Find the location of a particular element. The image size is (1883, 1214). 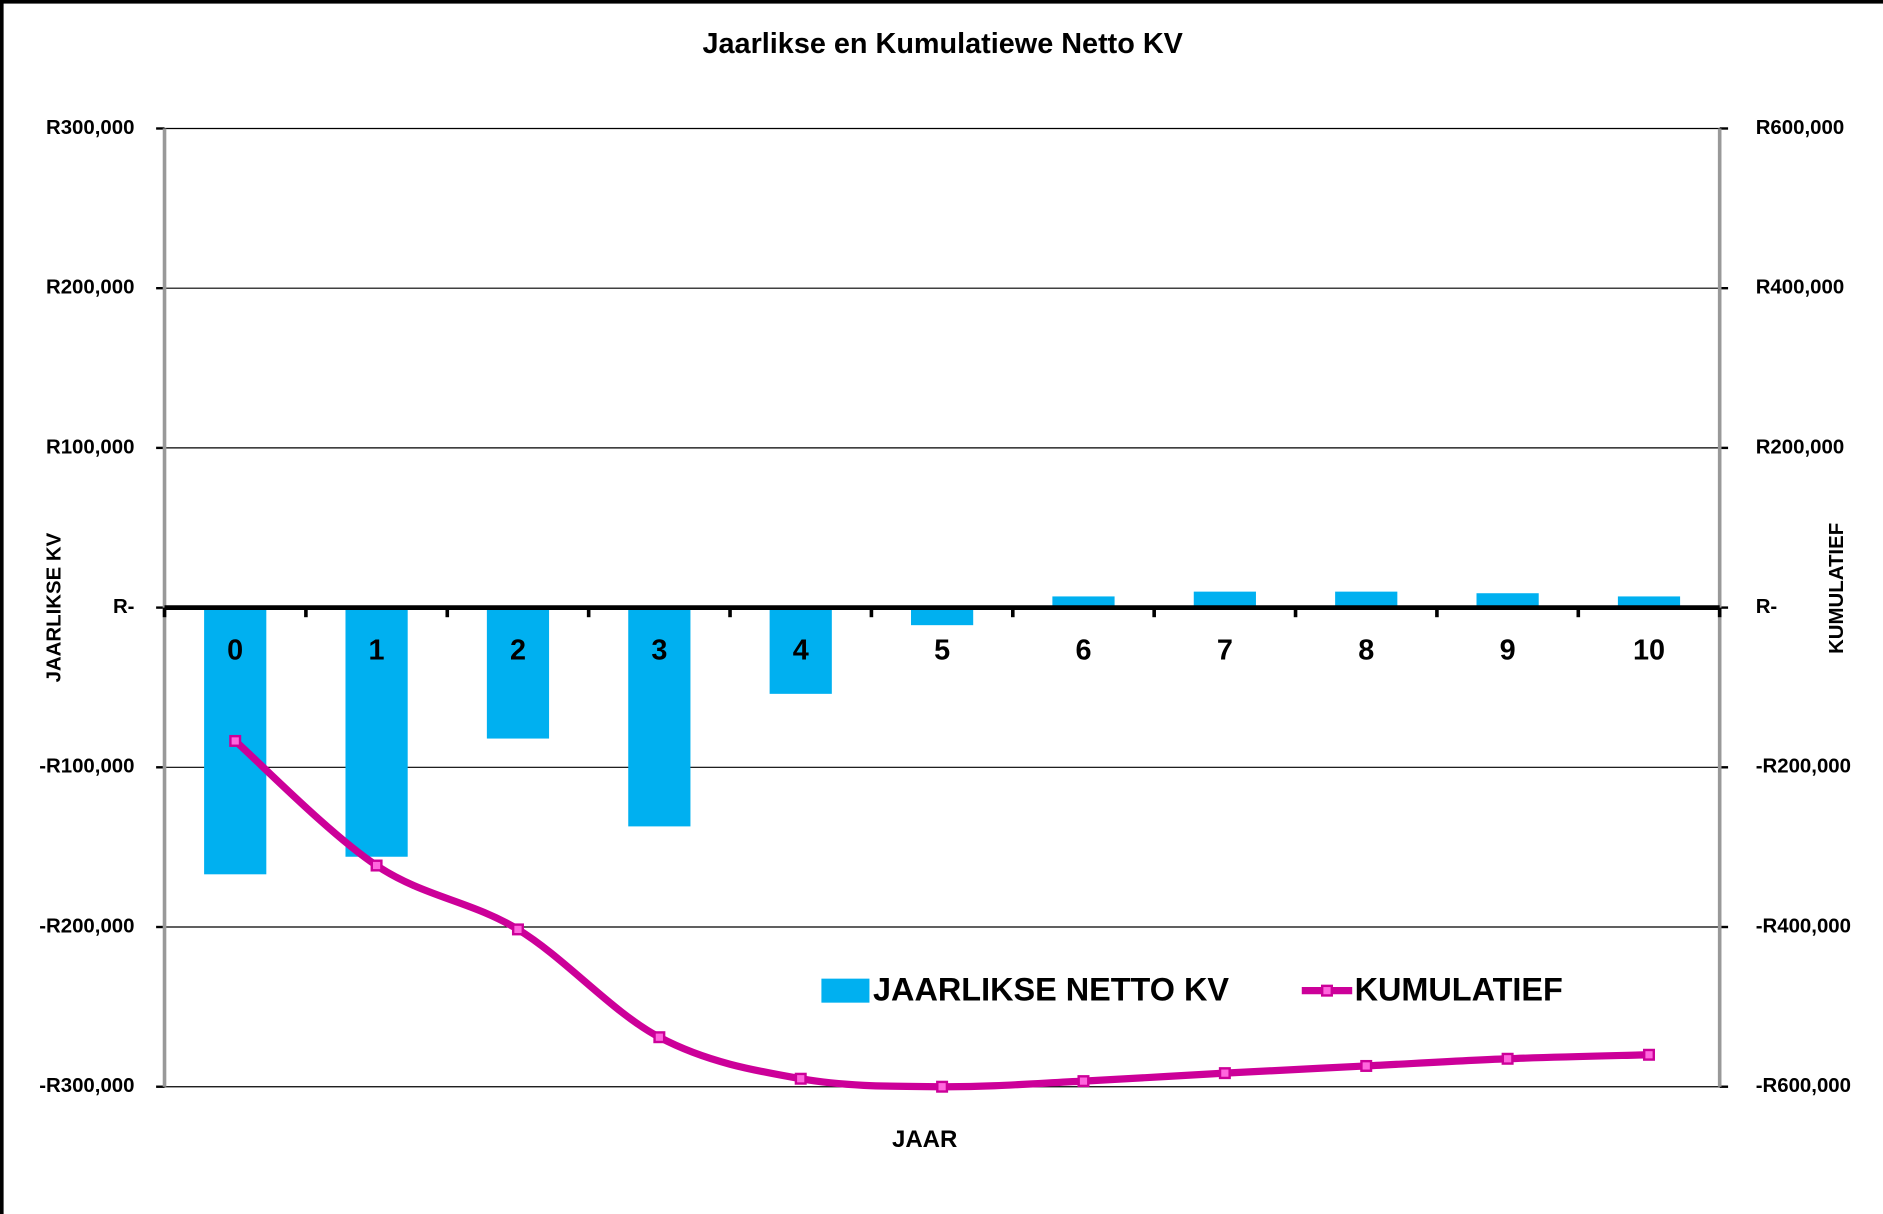

y2-axis-label: KUMULATIEF is located at coordinates (1837, 588).